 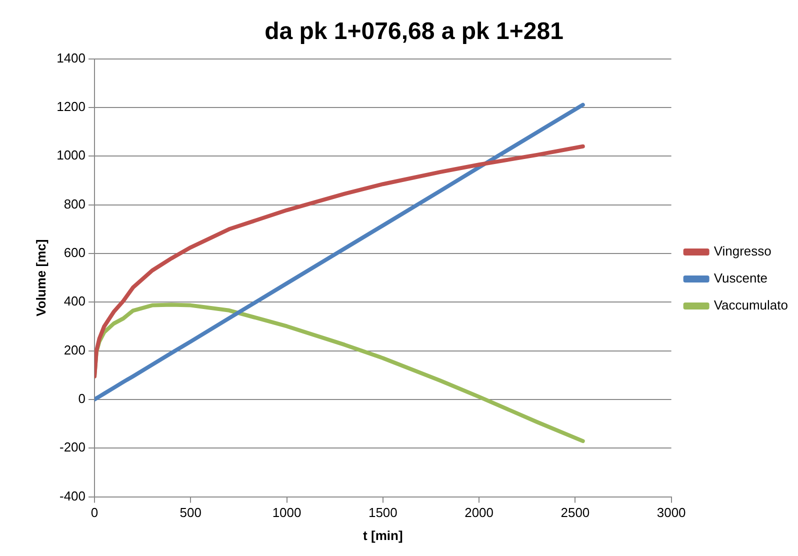 I want to click on y-tick-label: 200, so click(x=75, y=350).